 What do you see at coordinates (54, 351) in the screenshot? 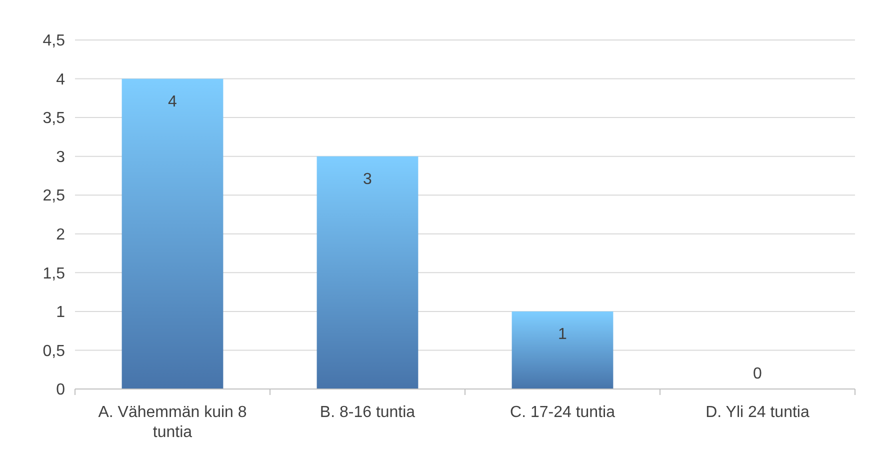
I see `y-tick-label: 0,5` at bounding box center [54, 351].